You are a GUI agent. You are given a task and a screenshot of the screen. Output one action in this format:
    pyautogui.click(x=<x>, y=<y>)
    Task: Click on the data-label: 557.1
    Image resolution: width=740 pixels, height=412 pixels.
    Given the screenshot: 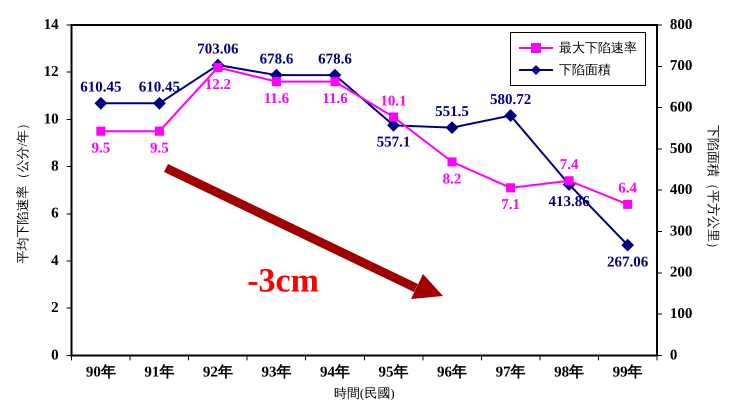 What is the action you would take?
    pyautogui.click(x=393, y=142)
    